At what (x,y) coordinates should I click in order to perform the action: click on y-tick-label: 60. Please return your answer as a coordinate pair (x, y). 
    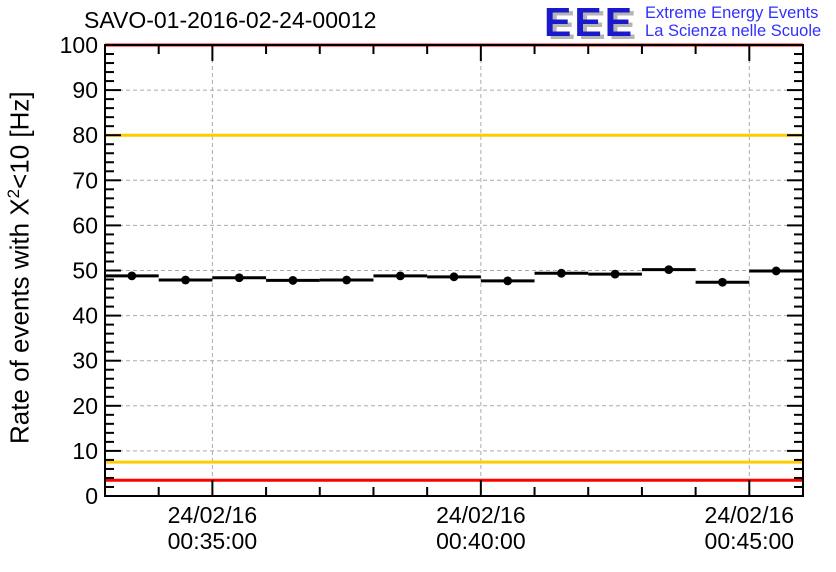
    Looking at the image, I should click on (85, 225).